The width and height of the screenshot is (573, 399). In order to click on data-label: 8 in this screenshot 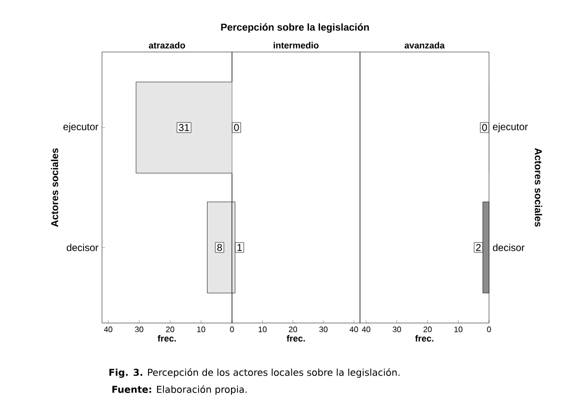, I will do `click(219, 247)`.